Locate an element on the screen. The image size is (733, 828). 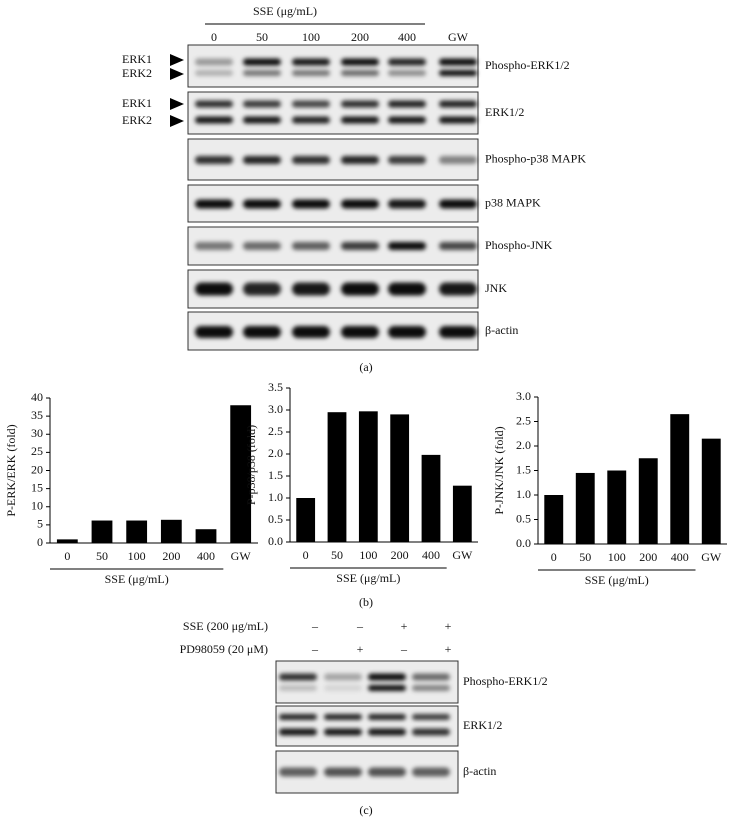
y-tick-label: 0.0 is located at coordinates (275, 541).